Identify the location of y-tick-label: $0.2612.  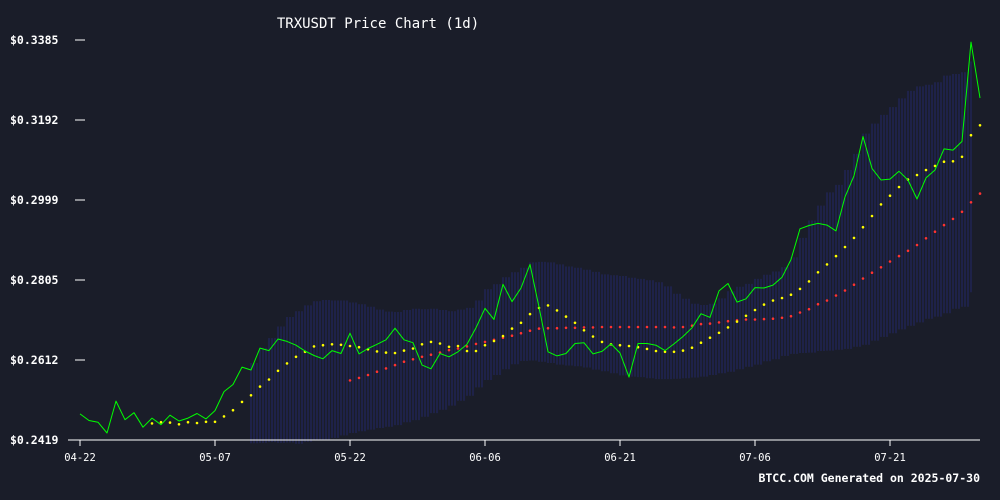
(34, 360).